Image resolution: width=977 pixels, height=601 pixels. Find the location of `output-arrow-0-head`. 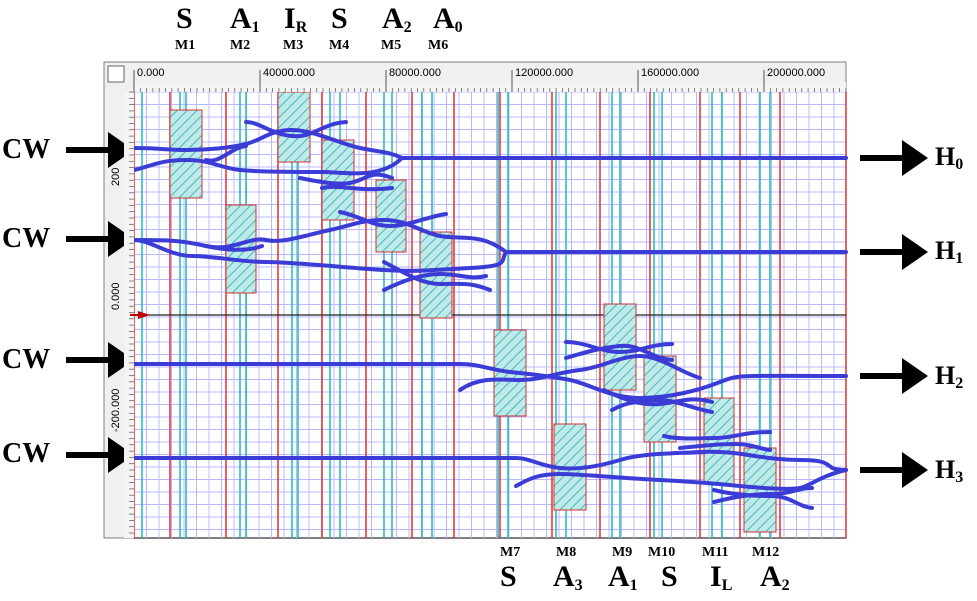

output-arrow-0-head is located at coordinates (915, 158).